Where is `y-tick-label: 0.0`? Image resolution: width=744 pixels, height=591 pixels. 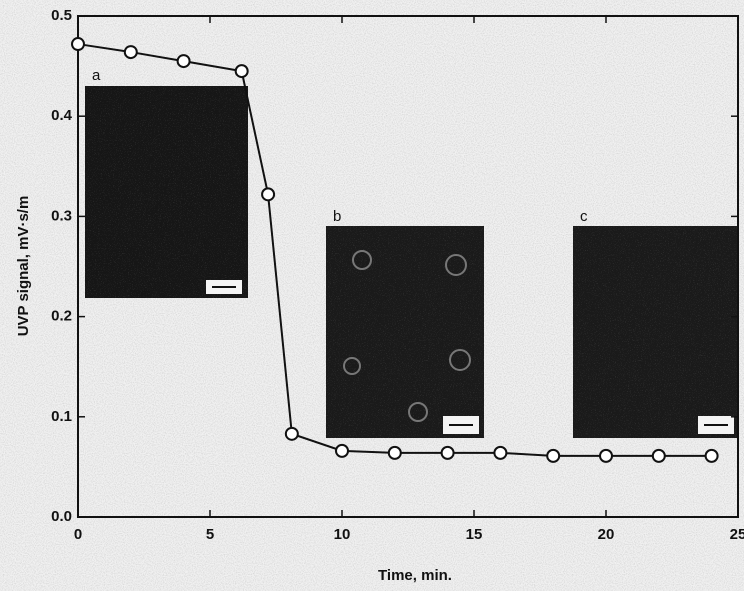 y-tick-label: 0.0 is located at coordinates (61, 516).